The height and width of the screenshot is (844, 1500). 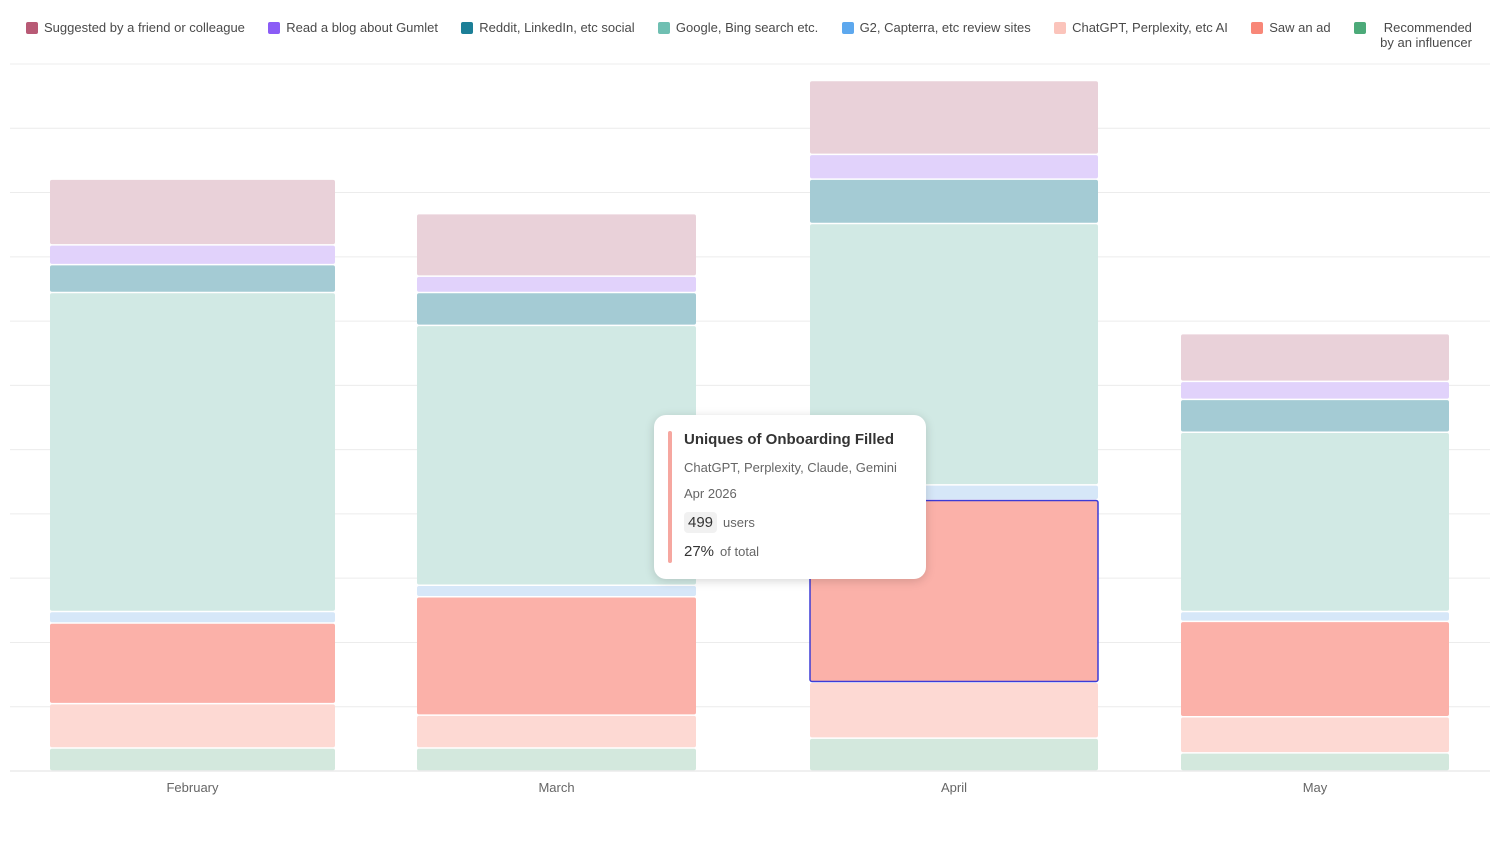 I want to click on legend-item: ChatGPT, Perplexity, etc AI, so click(x=1141, y=27).